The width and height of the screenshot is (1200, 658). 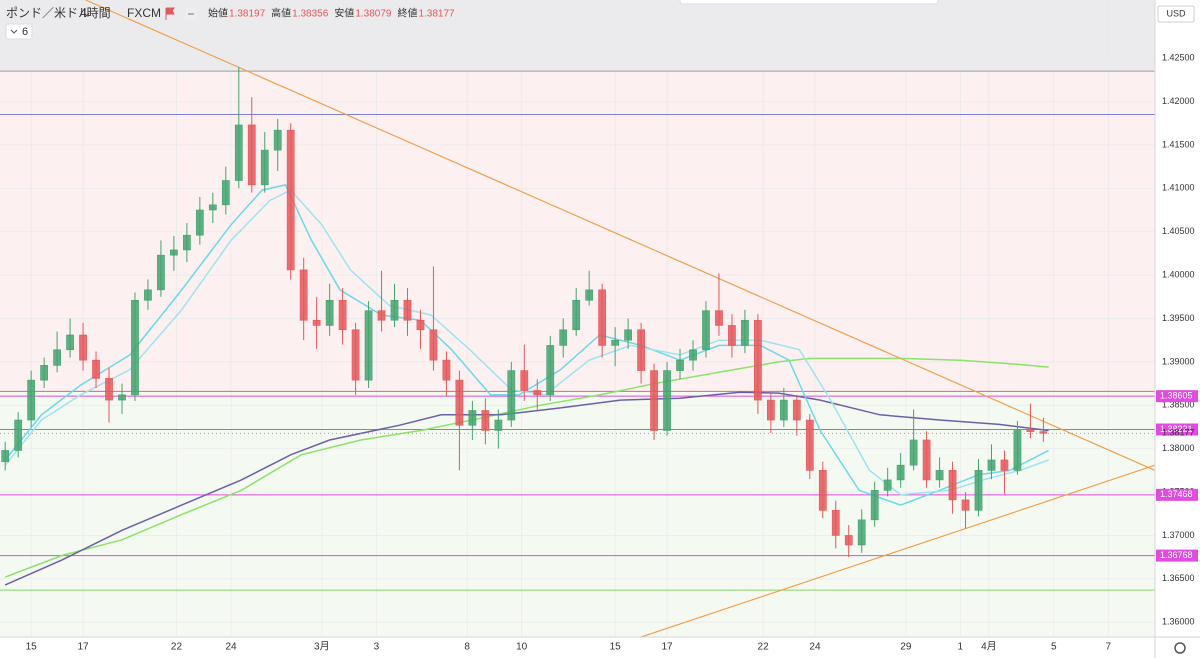 What do you see at coordinates (1178, 535) in the screenshot?
I see `y-tick-label: 1.37000` at bounding box center [1178, 535].